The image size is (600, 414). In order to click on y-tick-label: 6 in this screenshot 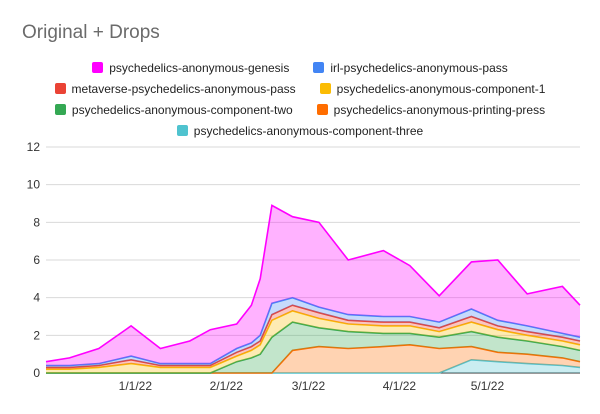, I will do `click(36, 260)`.